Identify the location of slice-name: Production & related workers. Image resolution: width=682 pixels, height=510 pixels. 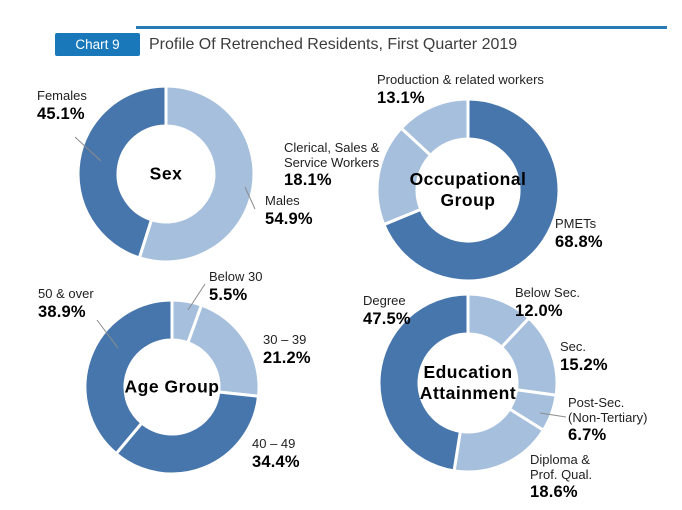
(460, 79).